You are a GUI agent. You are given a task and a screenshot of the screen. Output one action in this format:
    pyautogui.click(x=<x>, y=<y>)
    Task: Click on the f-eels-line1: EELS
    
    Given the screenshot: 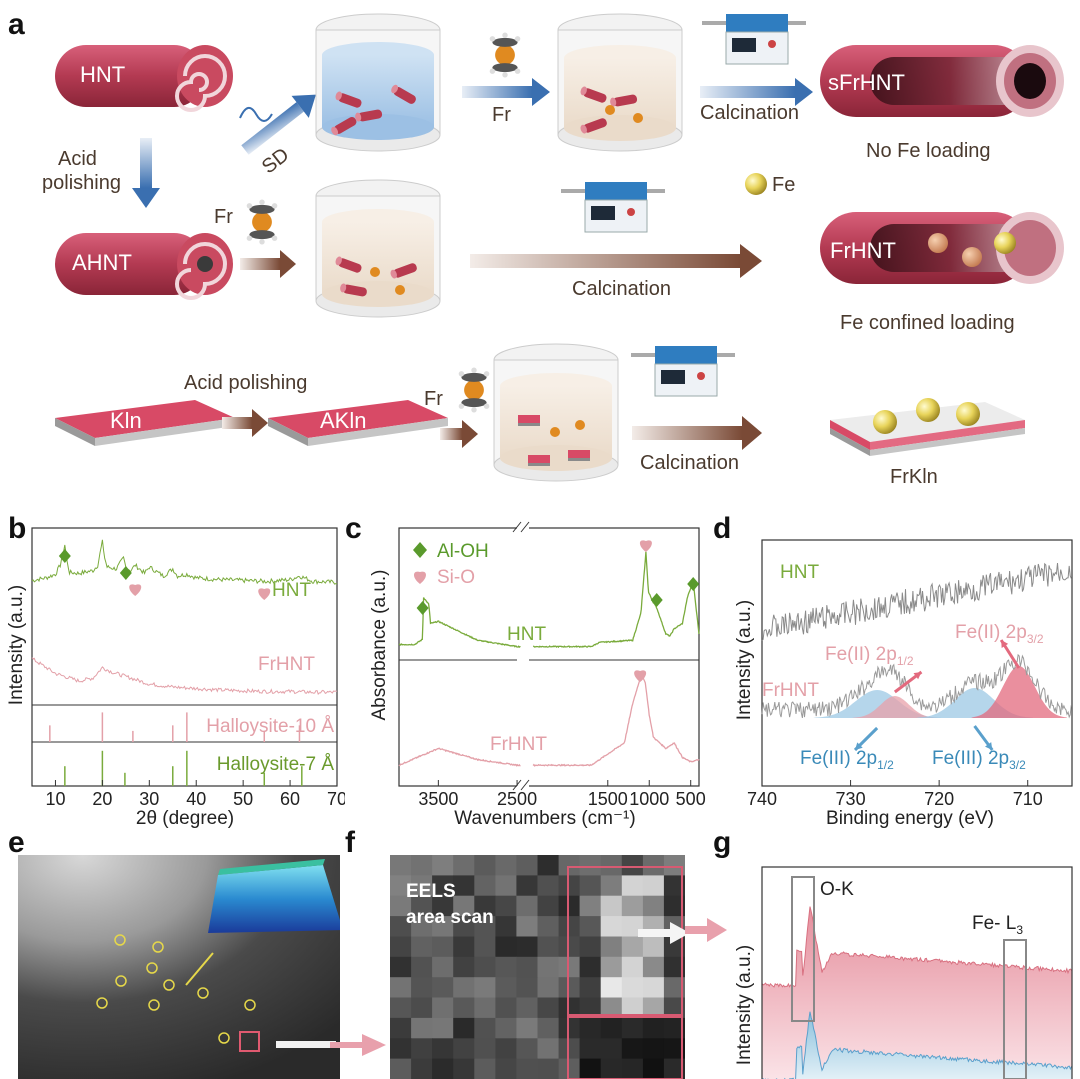 What is the action you would take?
    pyautogui.click(x=431, y=891)
    